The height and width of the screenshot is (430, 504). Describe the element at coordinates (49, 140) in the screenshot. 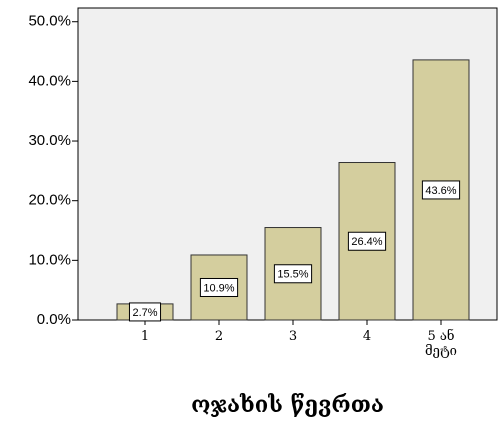

I see `y-tick-label: 30.0%` at that location.